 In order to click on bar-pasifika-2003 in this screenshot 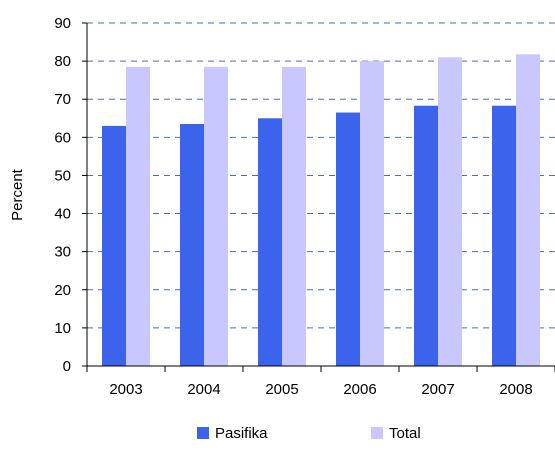, I will do `click(114, 246)`.